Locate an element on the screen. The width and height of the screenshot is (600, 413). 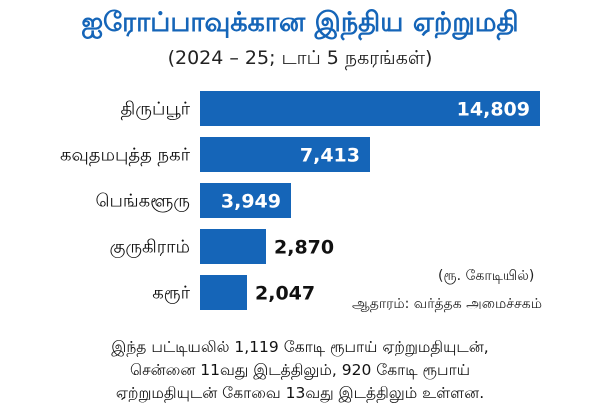
unit-note: (ரூ. கோடியில்) is located at coordinates (486, 276).